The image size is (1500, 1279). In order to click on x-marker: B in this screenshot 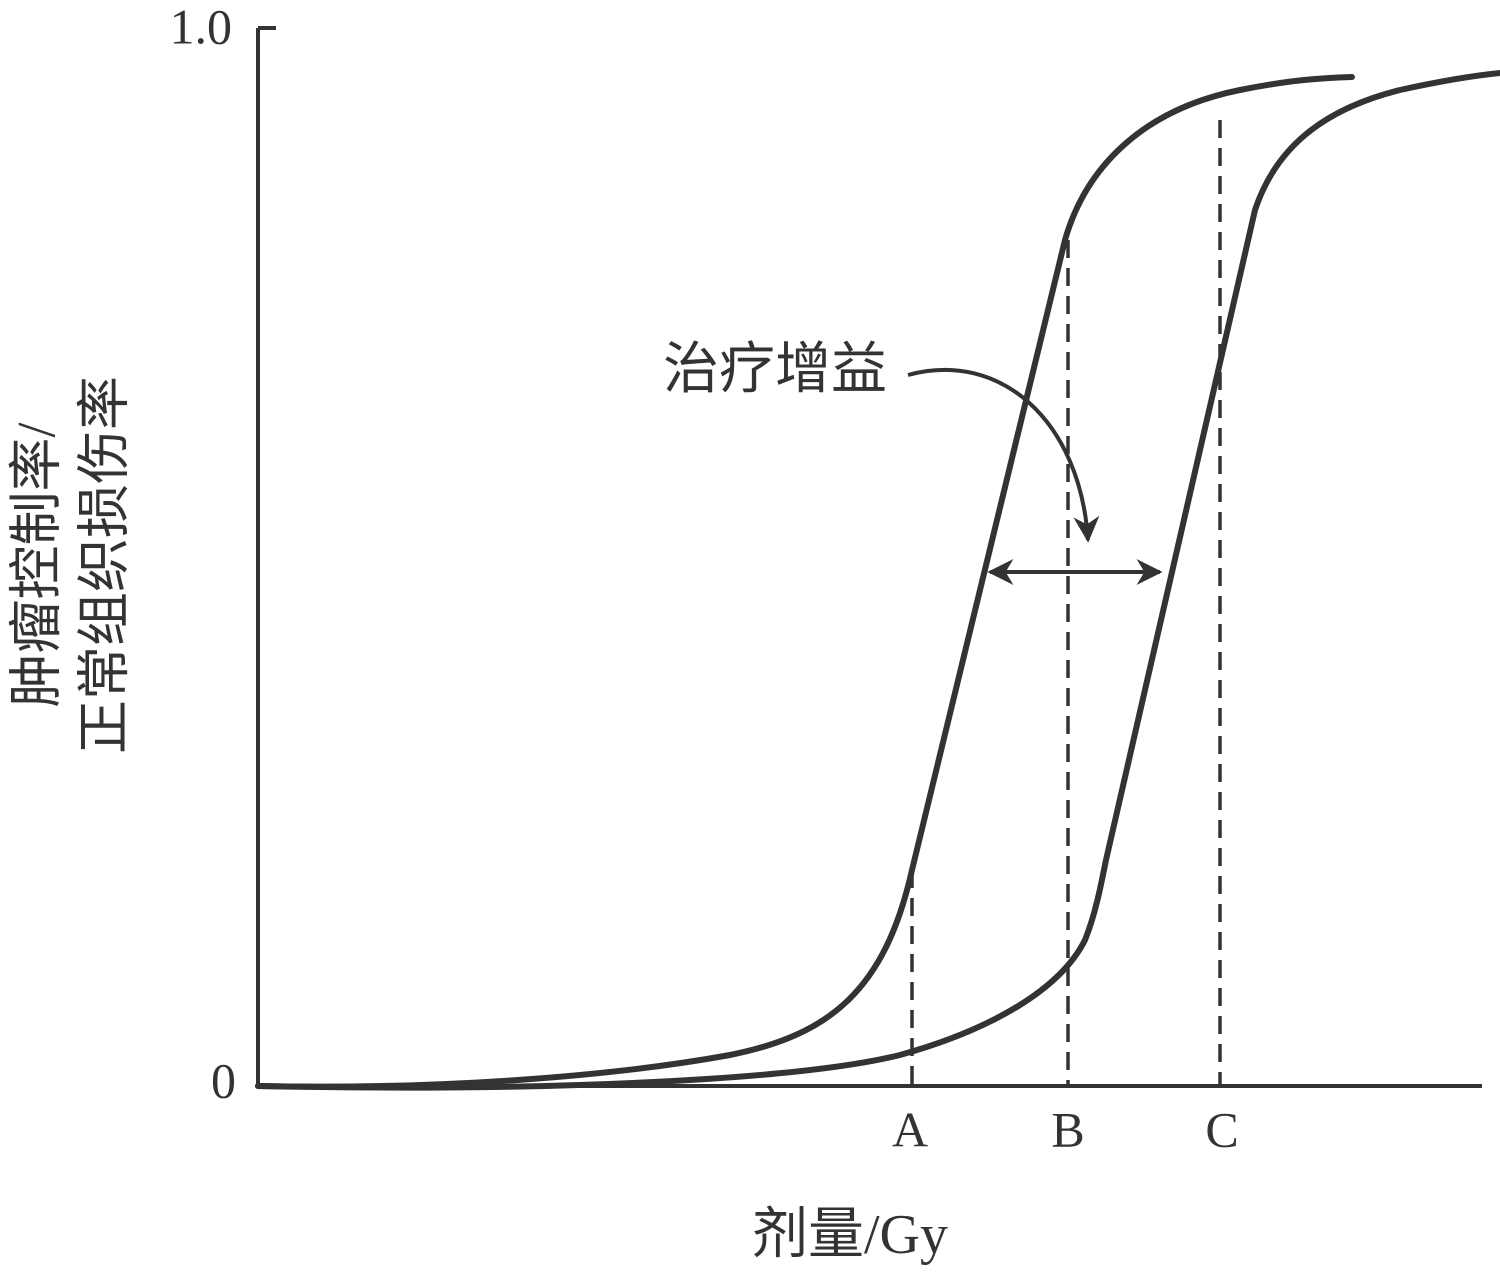, I will do `click(1067, 1129)`.